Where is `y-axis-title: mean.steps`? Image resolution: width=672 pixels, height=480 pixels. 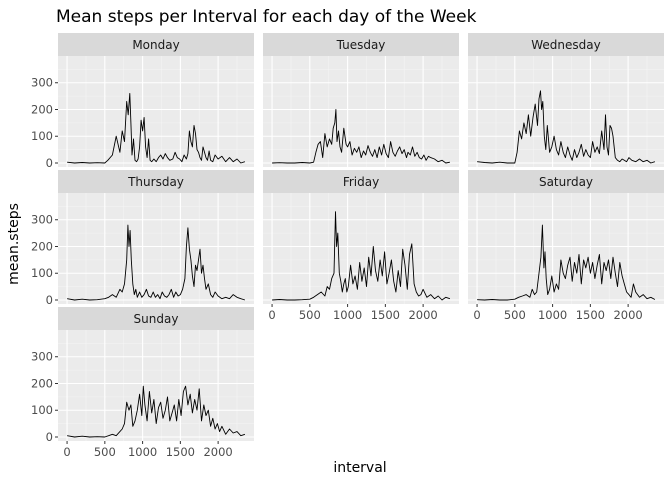 y-axis-title: mean.steps is located at coordinates (14, 244).